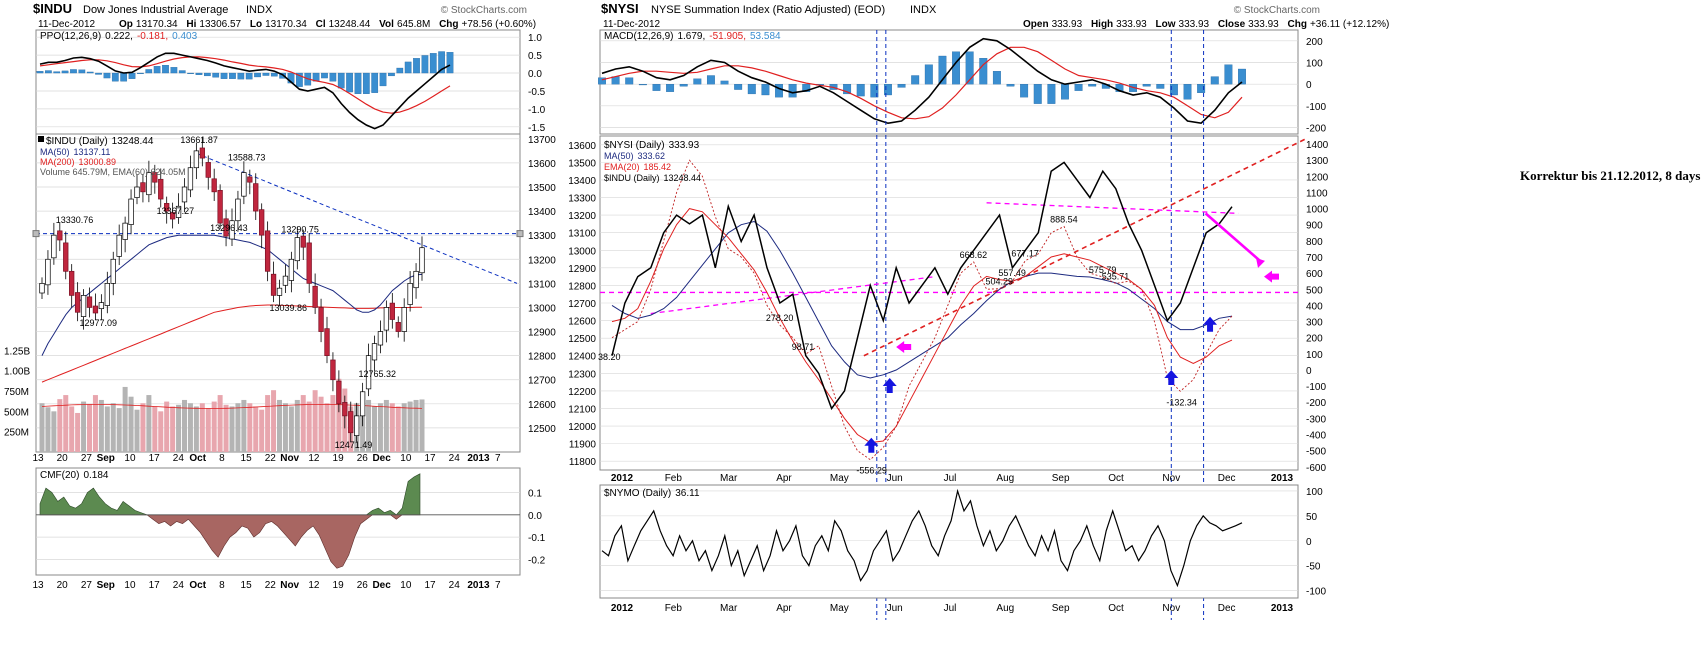 The image size is (1703, 669). Describe the element at coordinates (199, 140) in the screenshot. I see `price-annotation: 13661.87` at that location.